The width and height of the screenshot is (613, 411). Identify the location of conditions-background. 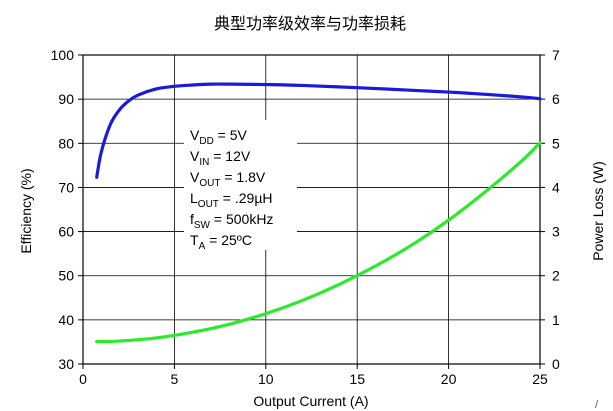
(240, 185).